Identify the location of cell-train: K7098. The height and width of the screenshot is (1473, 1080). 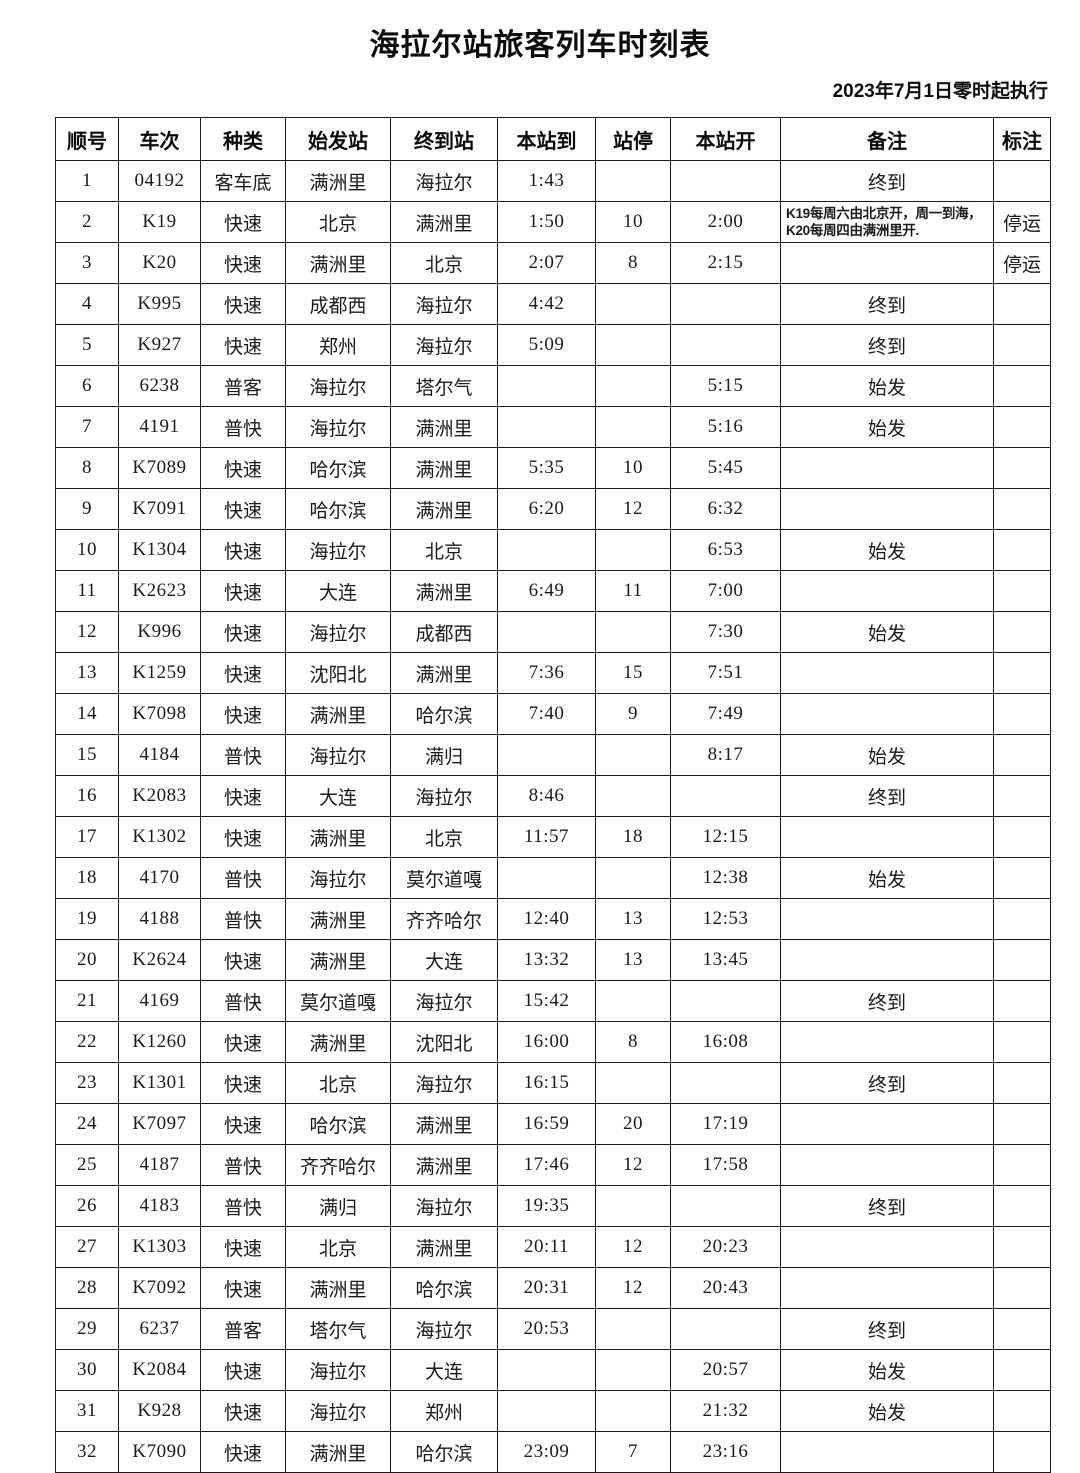
(159, 714).